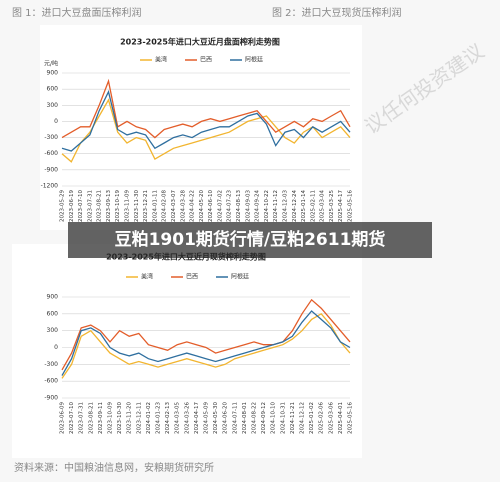  What do you see at coordinates (159, 418) in the screenshot?
I see `x-tick-label: 2024-01-23` at bounding box center [159, 418].